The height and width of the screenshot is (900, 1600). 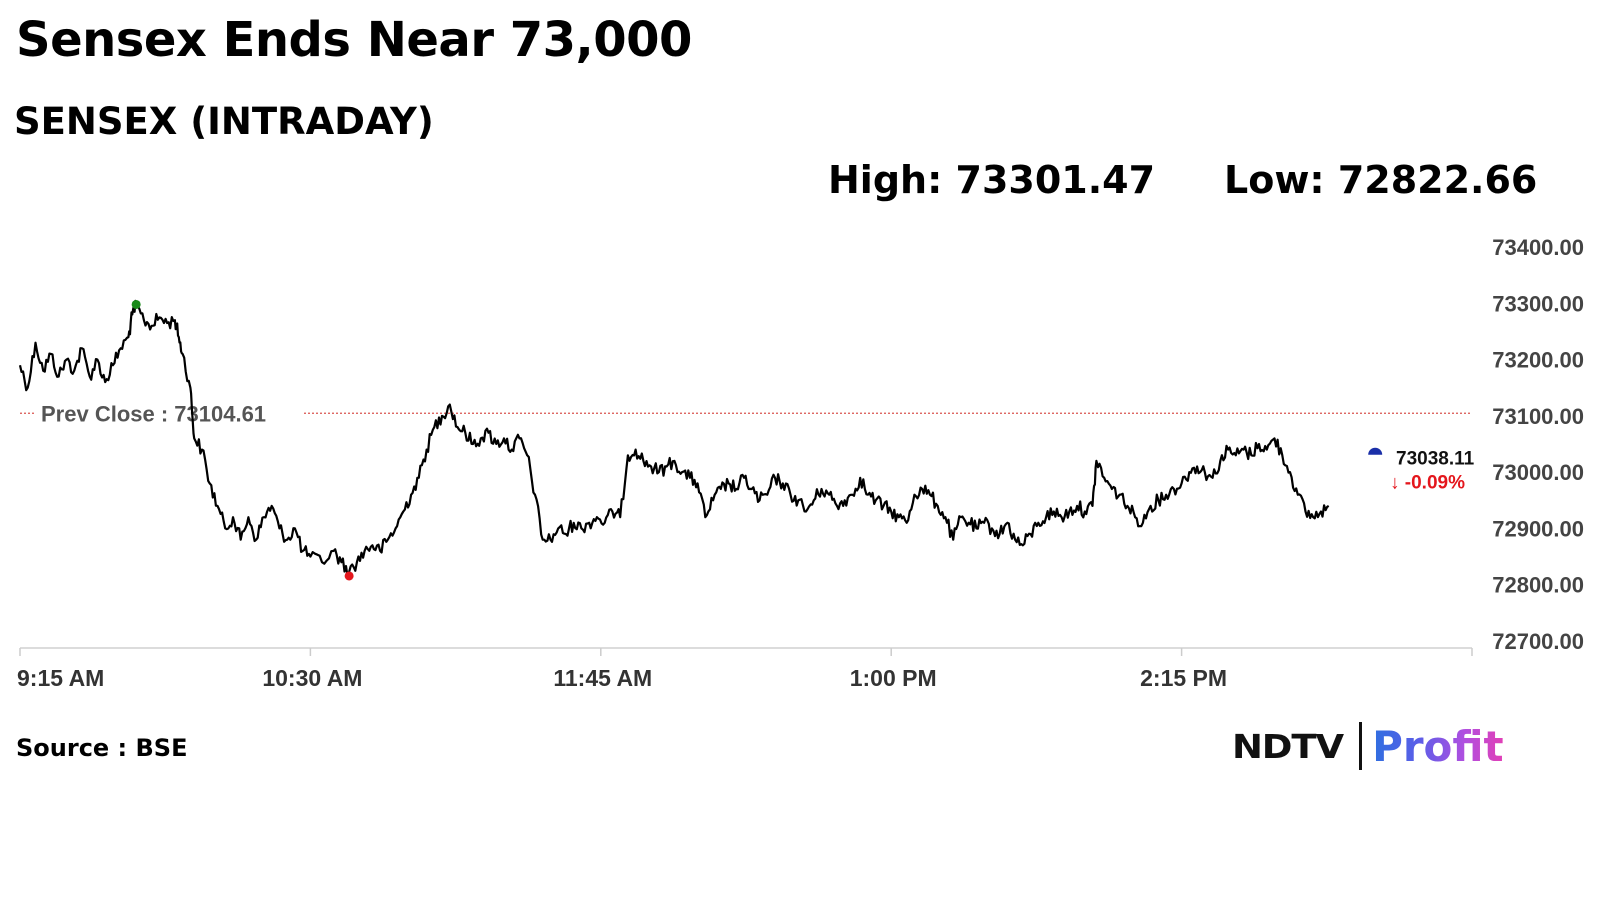 I want to click on x-tick-label: 11:45 AM, so click(x=602, y=678).